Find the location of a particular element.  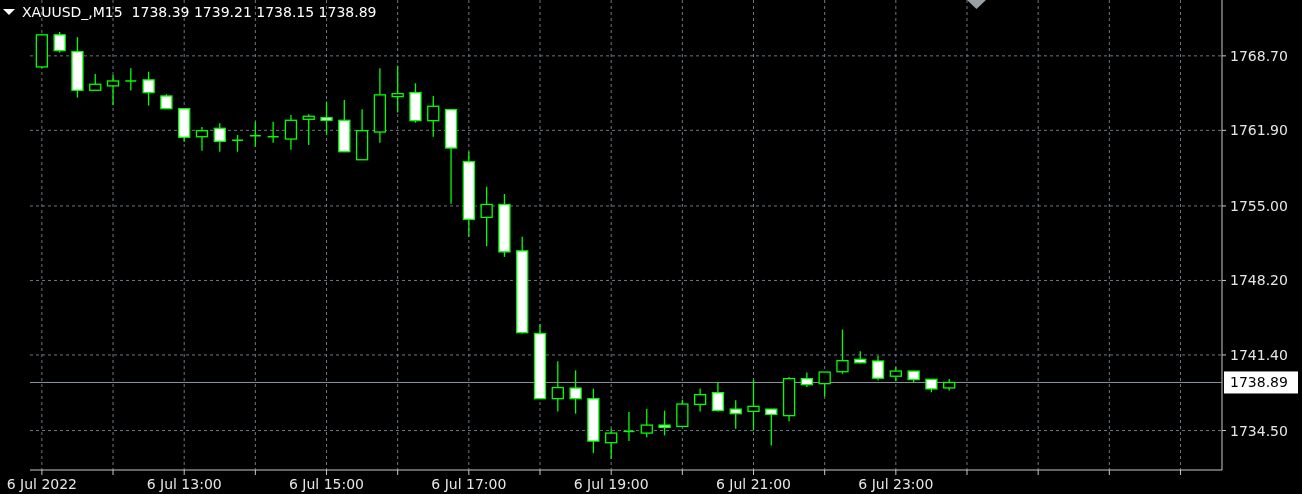

x-tick-label: 6 Jul 21:00 is located at coordinates (753, 484).